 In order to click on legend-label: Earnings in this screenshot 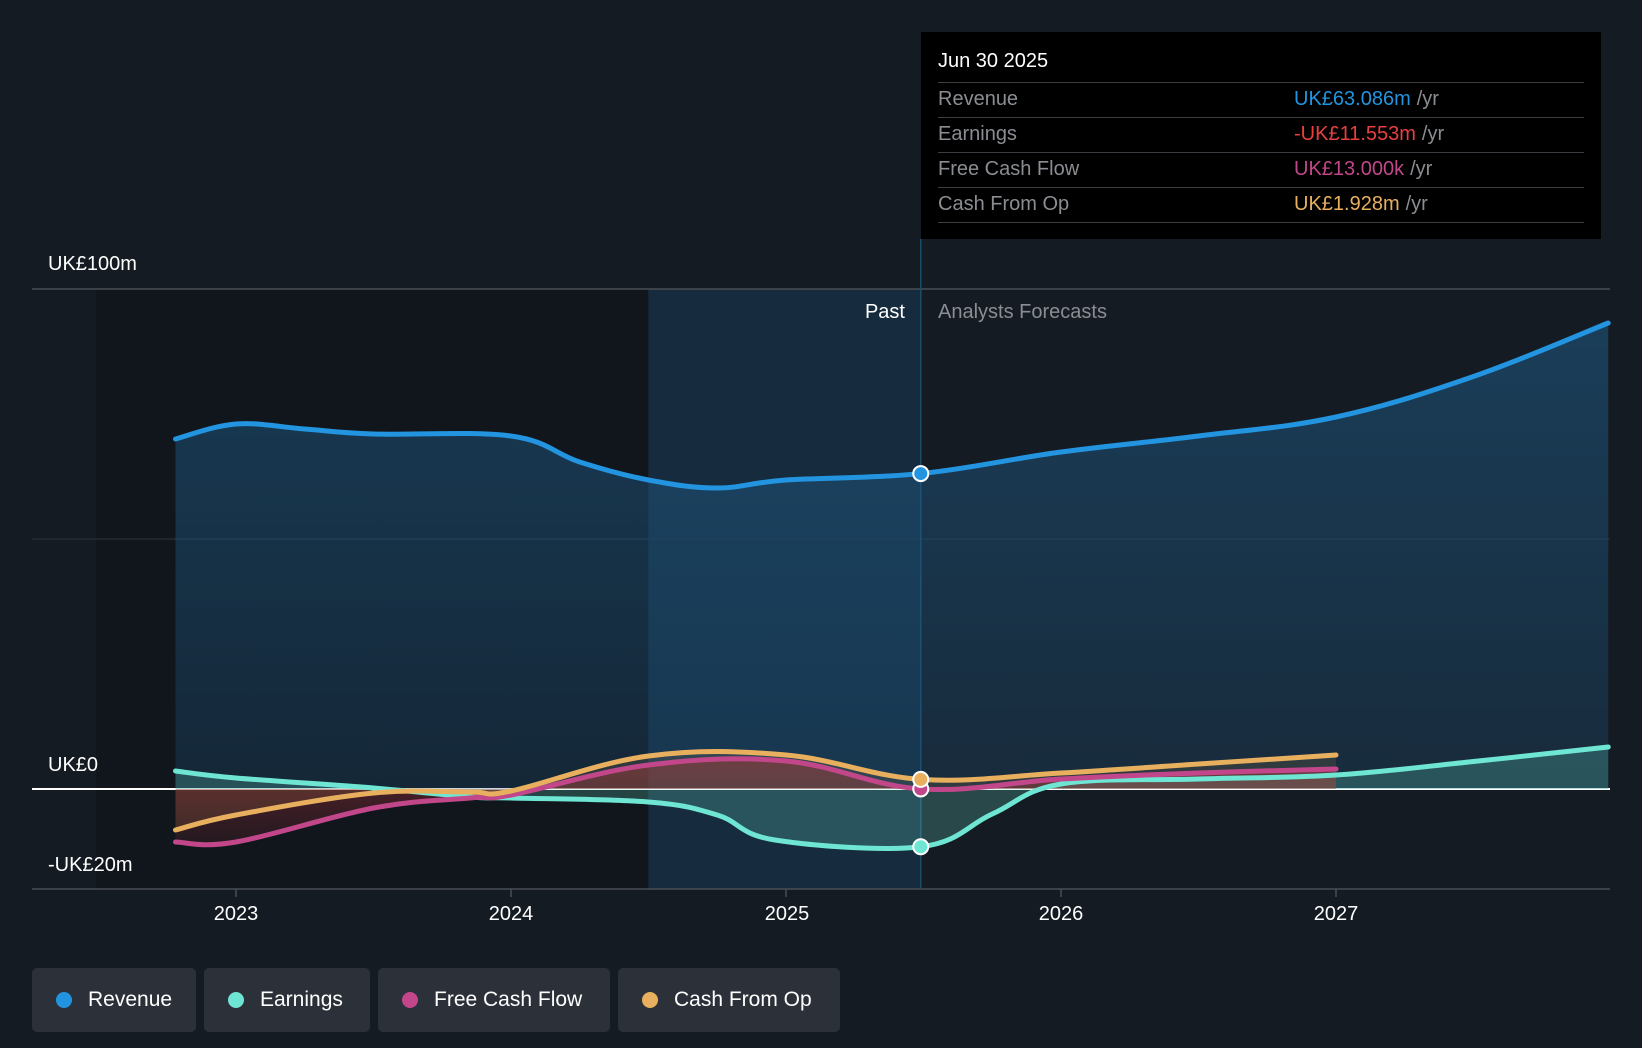, I will do `click(301, 999)`.